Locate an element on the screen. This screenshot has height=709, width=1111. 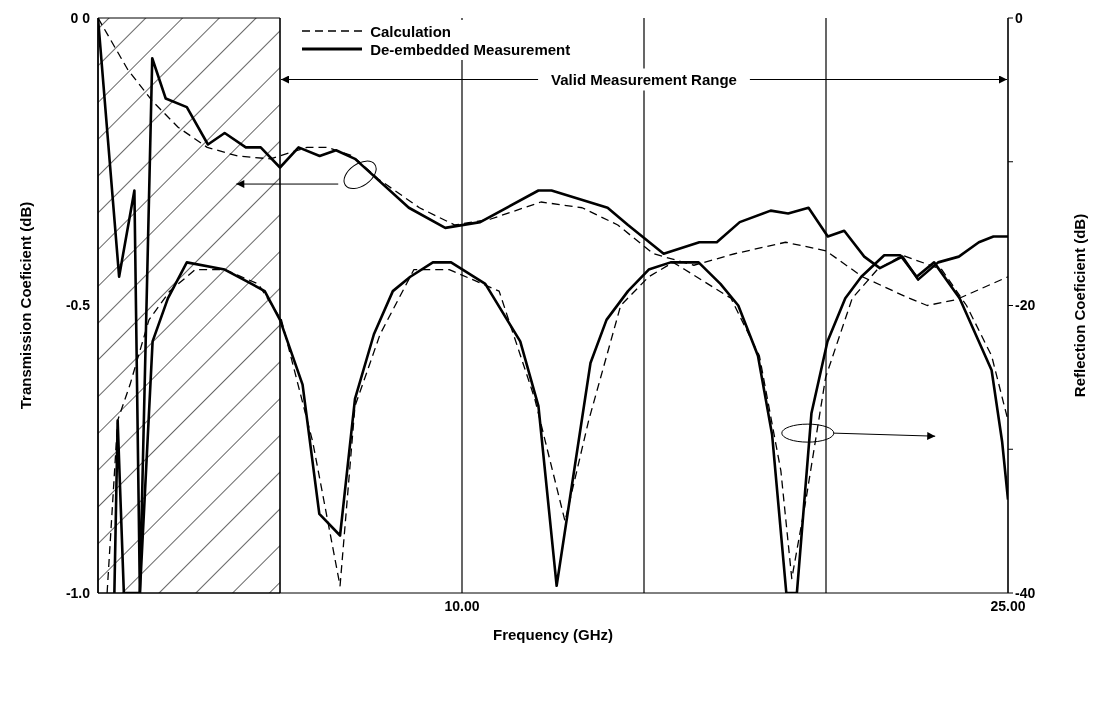
annotation: Valid Measurement Range is located at coordinates (644, 79).